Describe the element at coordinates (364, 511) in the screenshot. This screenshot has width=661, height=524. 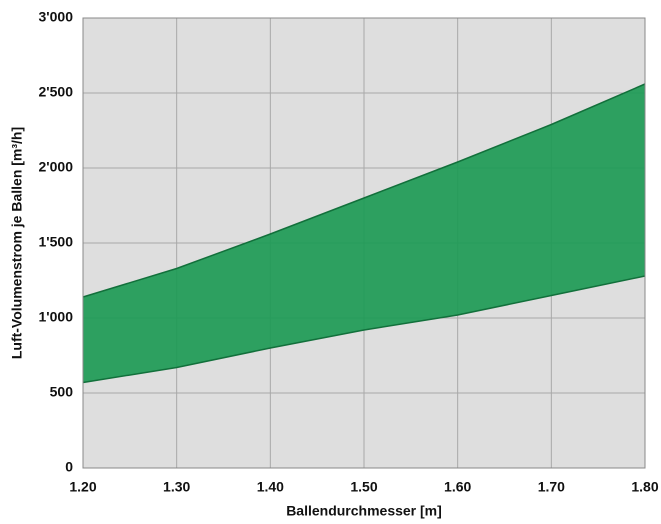
I see `x-axis-label: Ballendurchmesser [m]` at that location.